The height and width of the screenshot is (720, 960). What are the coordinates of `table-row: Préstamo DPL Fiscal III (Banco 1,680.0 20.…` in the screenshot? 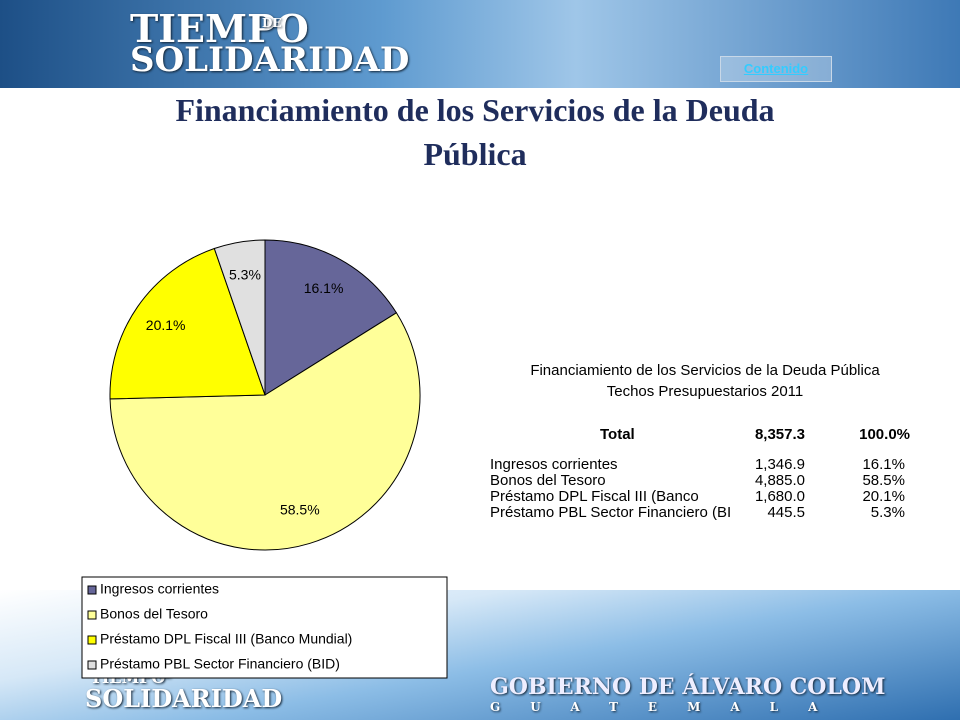 It's located at (705, 496).